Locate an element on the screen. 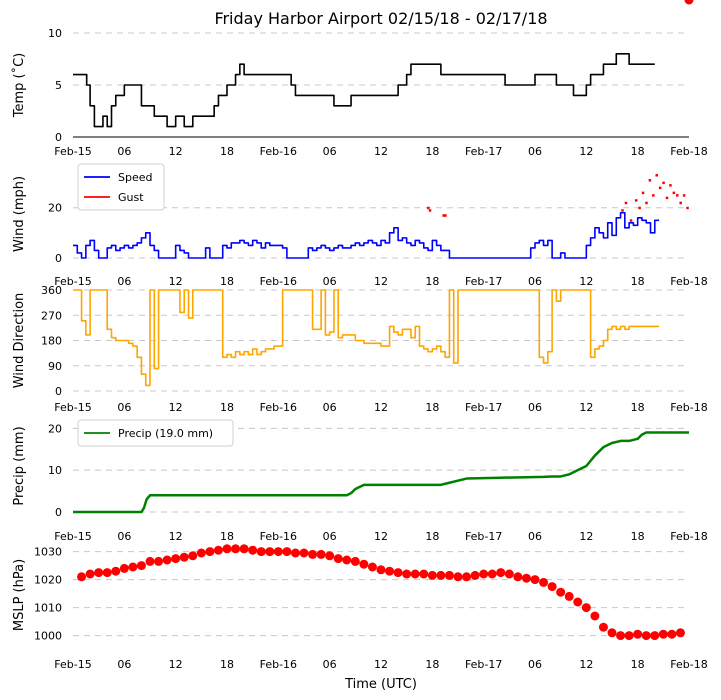 This screenshot has width=721, height=700. y-tick-label: 1010 is located at coordinates (48, 608).